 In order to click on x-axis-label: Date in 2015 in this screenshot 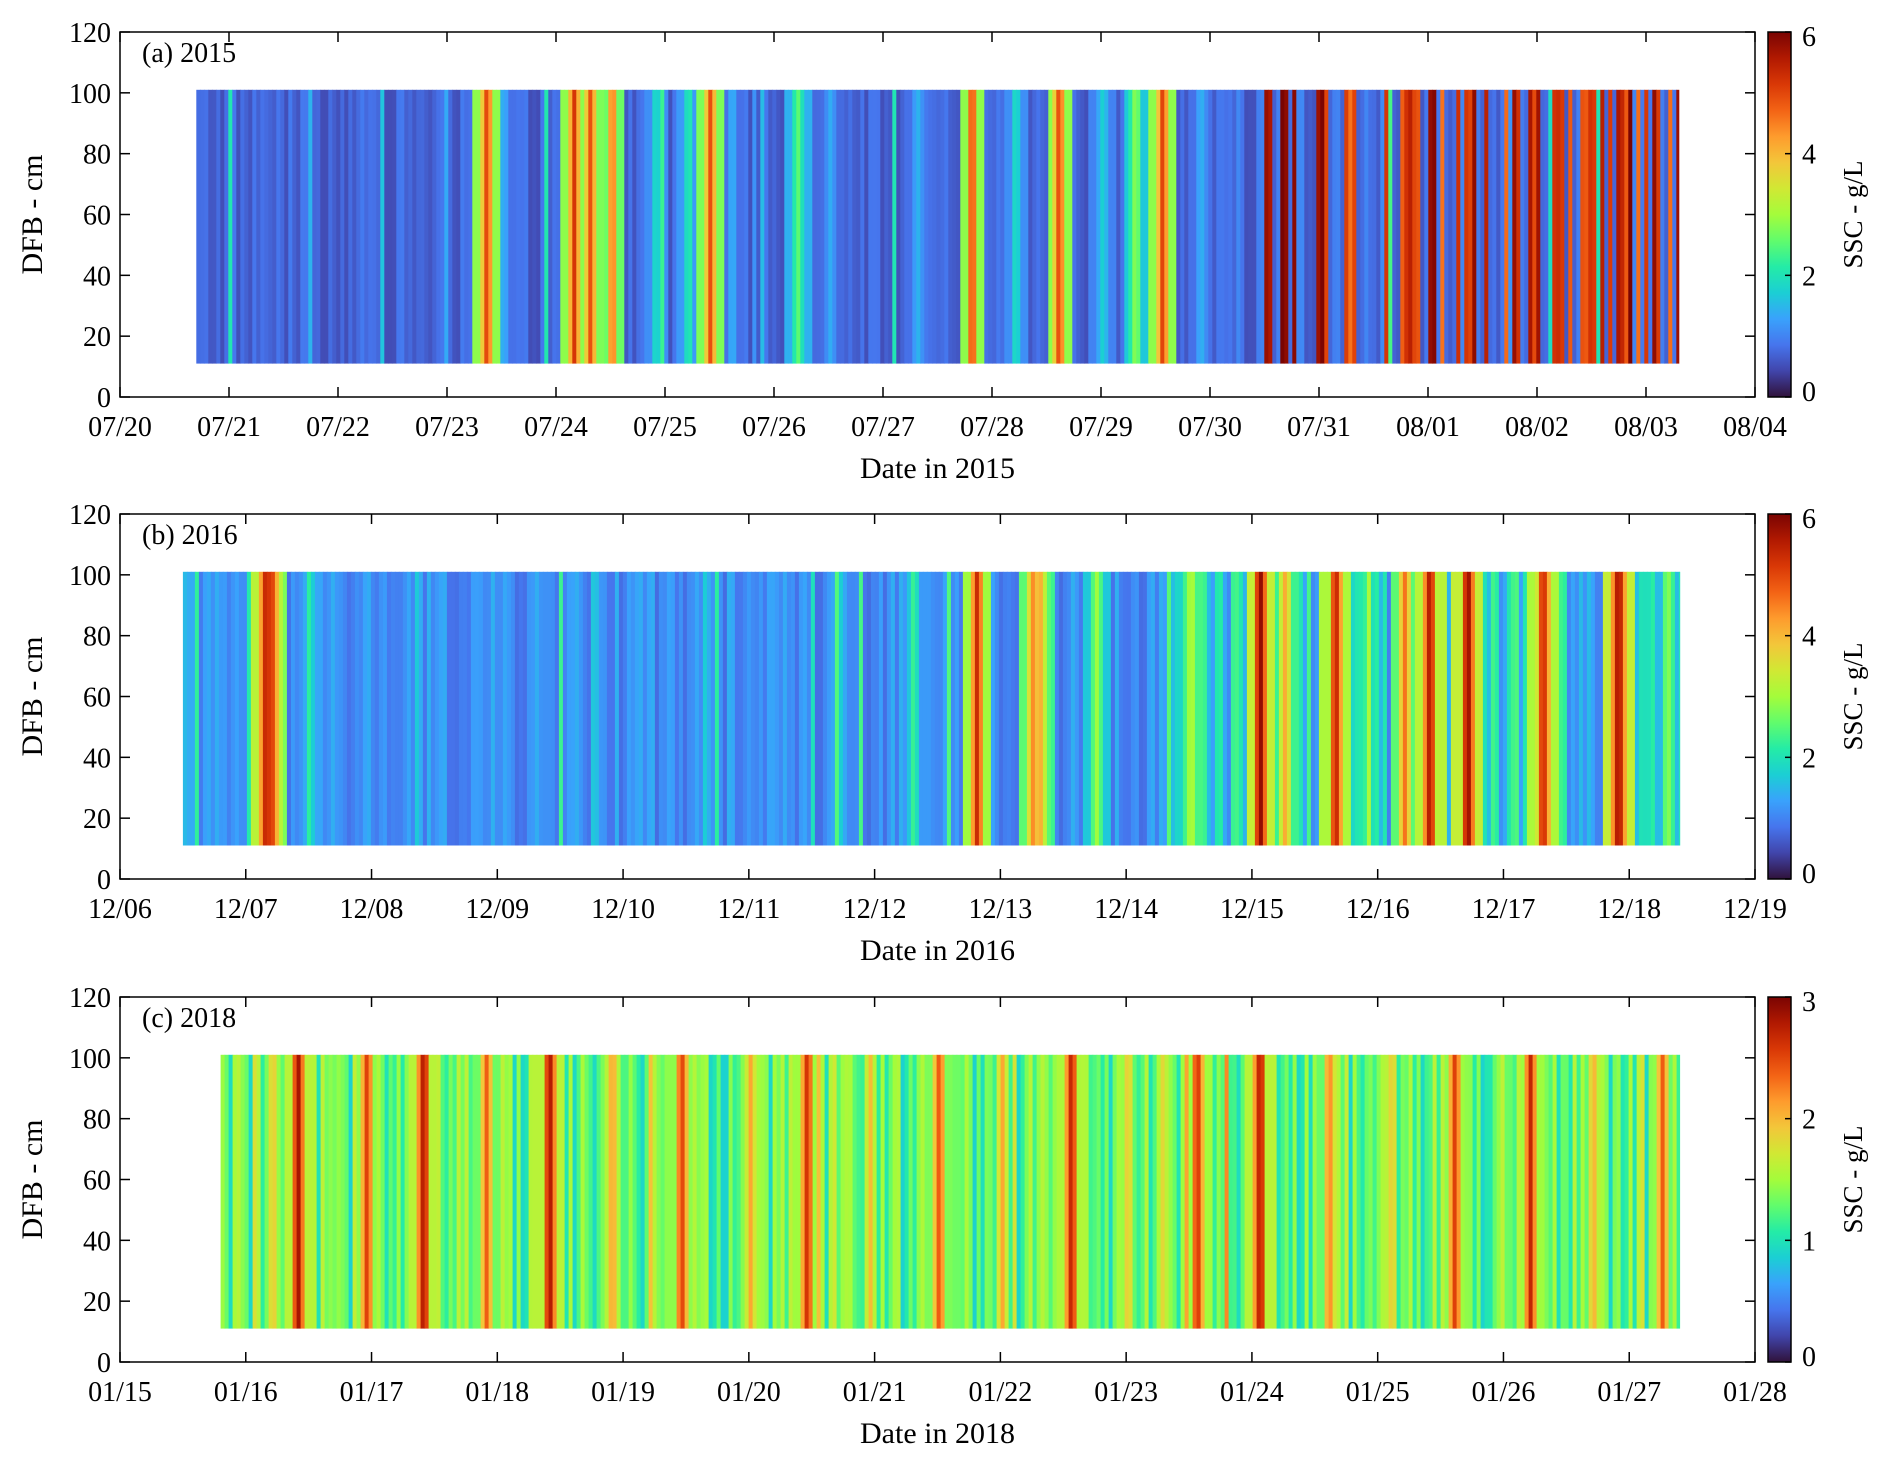, I will do `click(937, 468)`.